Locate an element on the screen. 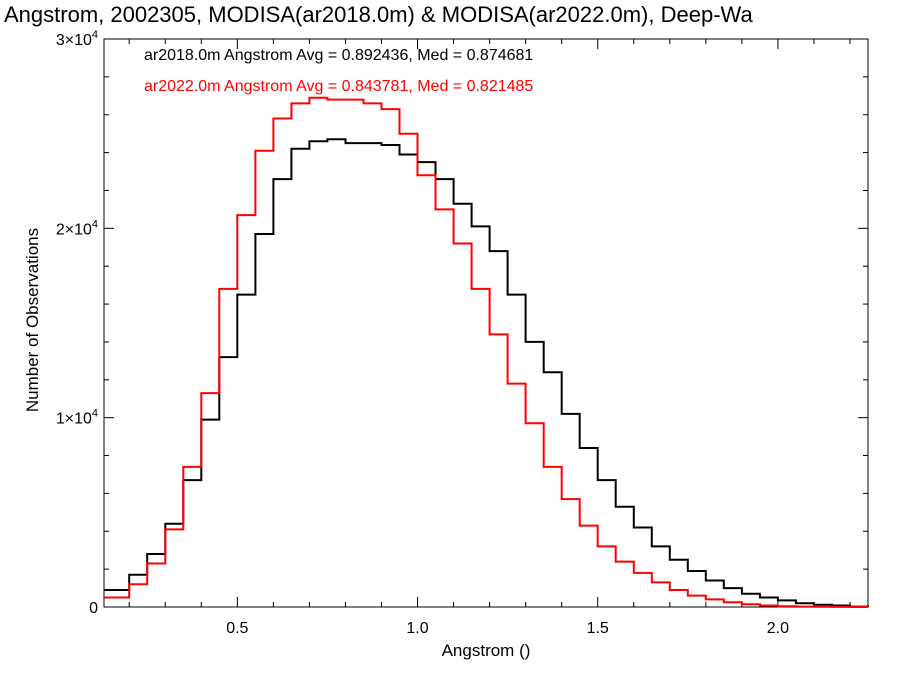 The height and width of the screenshot is (675, 900). x-tick-label: 1.5 is located at coordinates (598, 628).